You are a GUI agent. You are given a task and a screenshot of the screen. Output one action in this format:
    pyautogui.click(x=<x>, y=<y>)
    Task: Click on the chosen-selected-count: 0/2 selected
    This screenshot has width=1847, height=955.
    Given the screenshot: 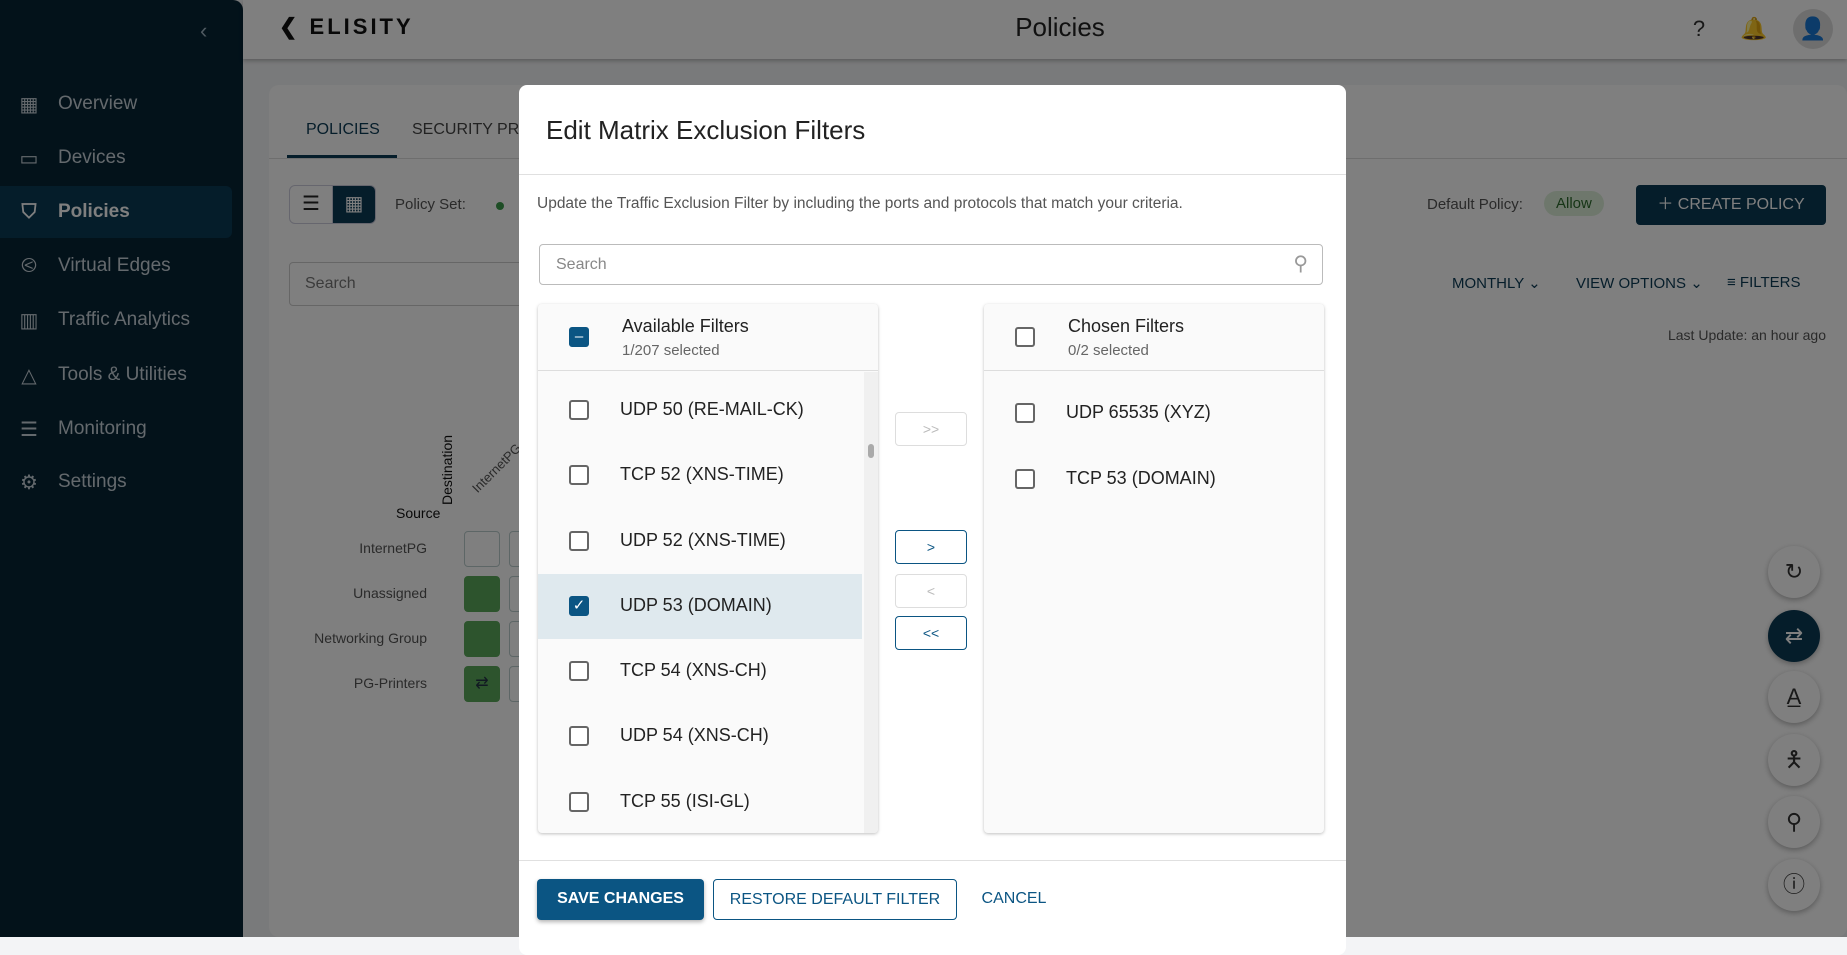 What is the action you would take?
    pyautogui.click(x=1108, y=350)
    